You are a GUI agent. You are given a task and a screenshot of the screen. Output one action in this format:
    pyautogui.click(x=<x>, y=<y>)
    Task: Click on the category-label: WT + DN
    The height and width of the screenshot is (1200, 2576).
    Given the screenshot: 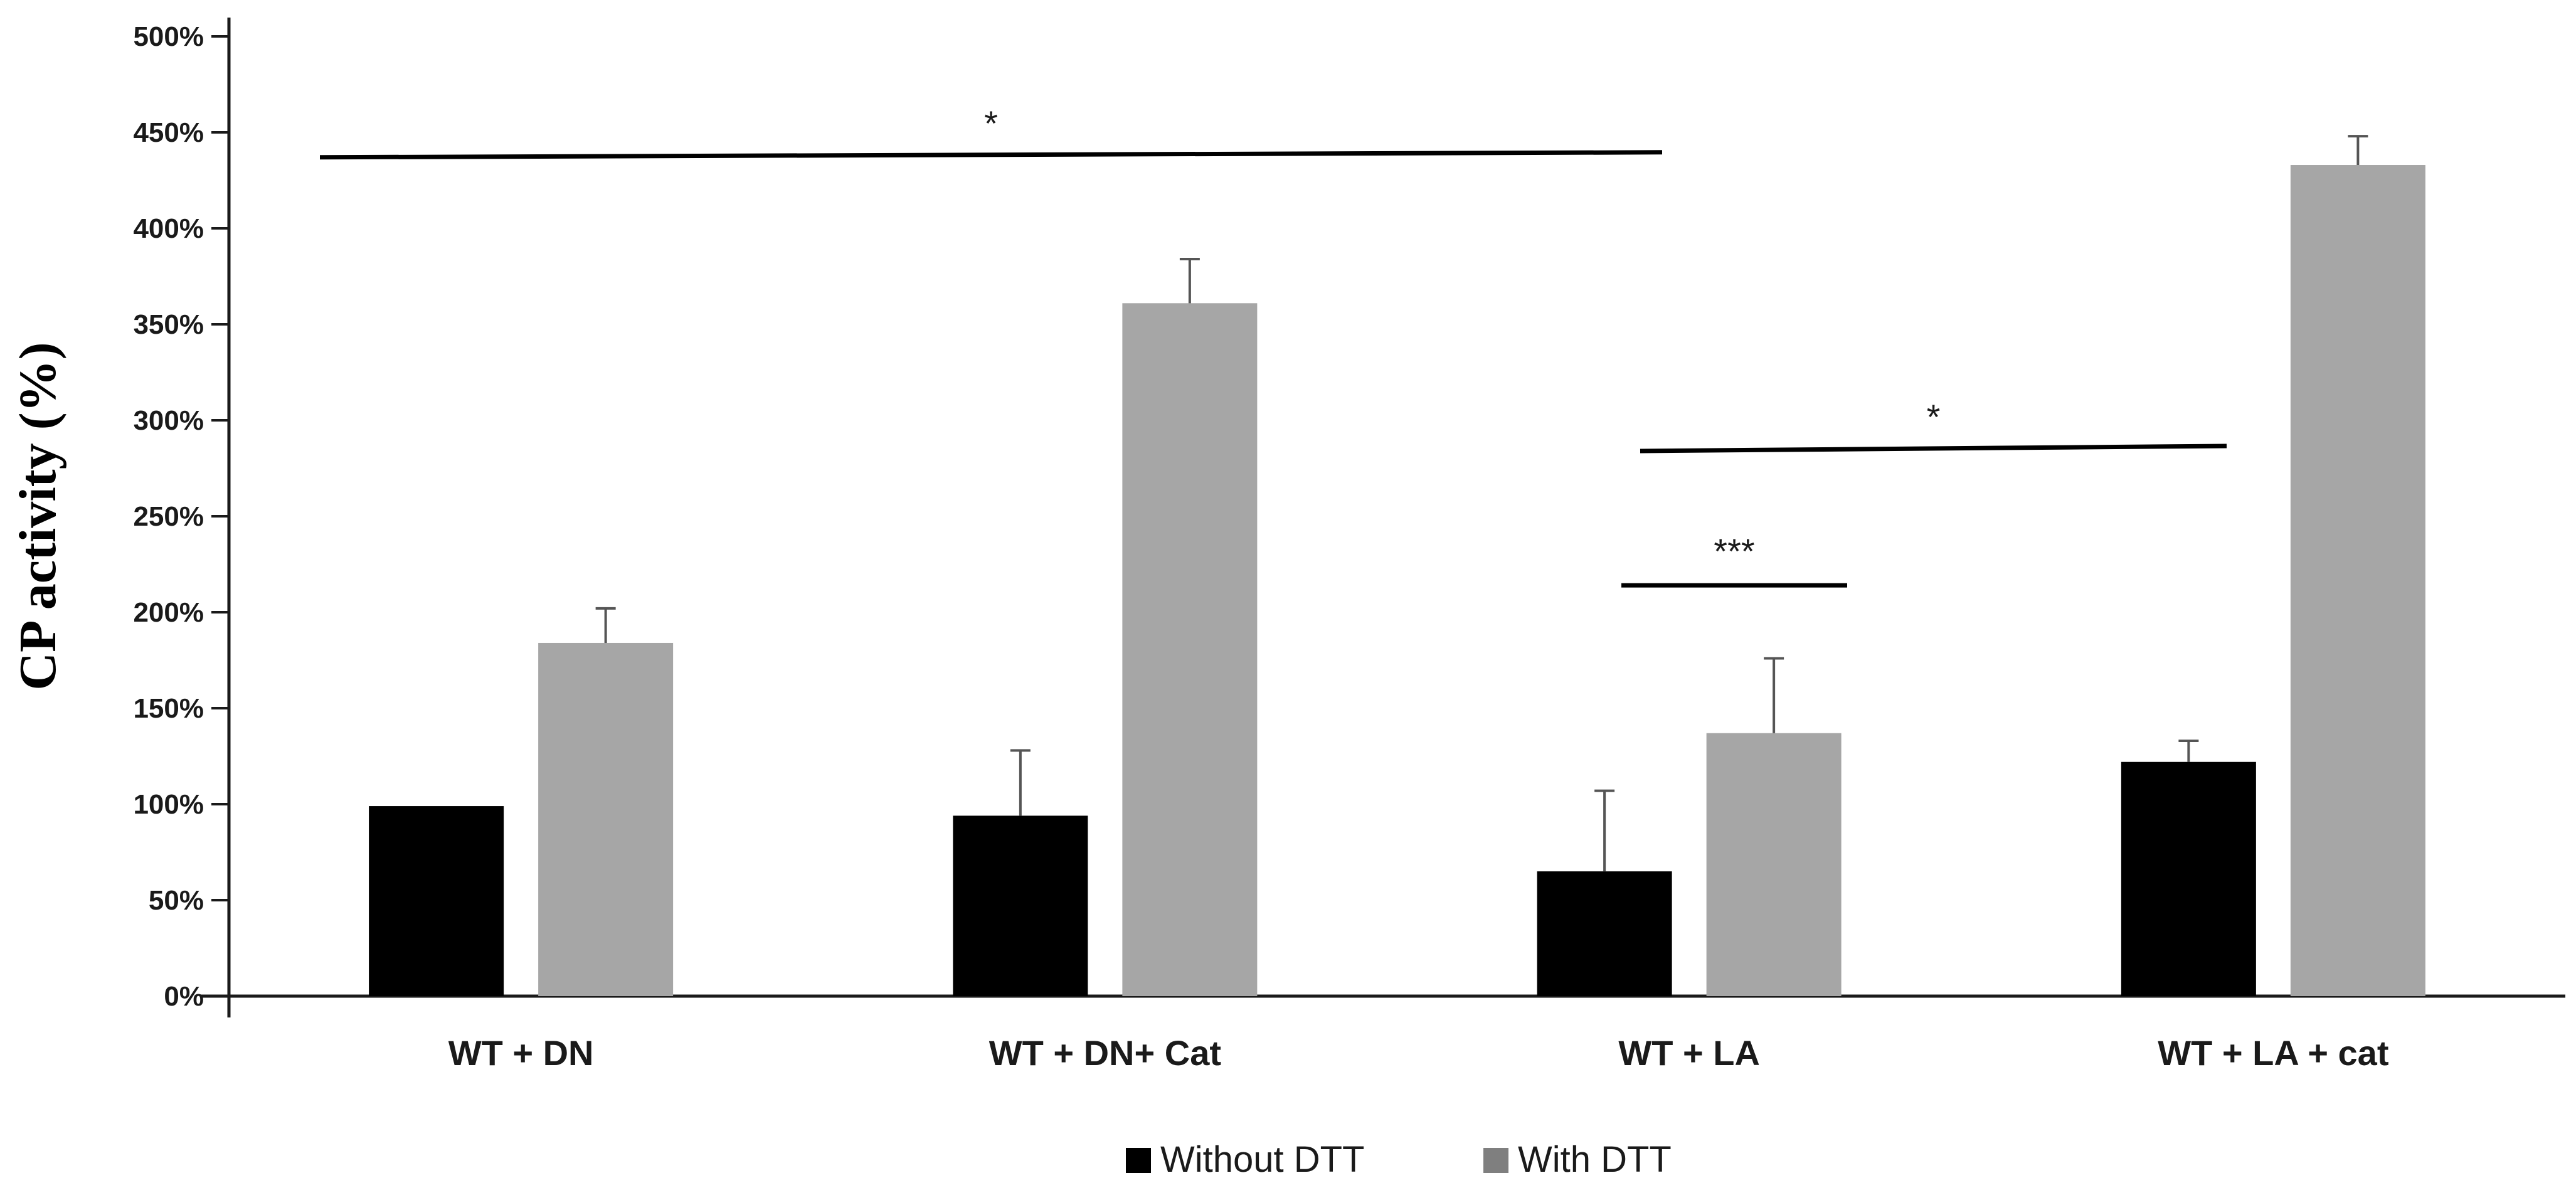 What is the action you would take?
    pyautogui.click(x=521, y=1053)
    